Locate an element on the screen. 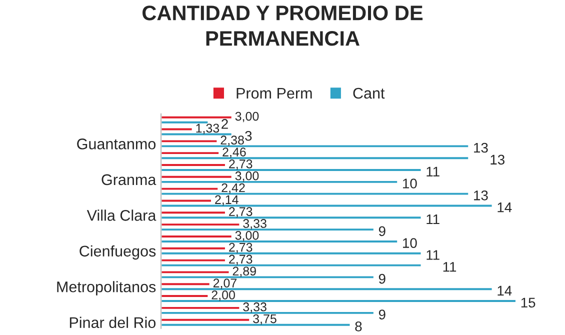  data-label: 2,89 is located at coordinates (244, 272).